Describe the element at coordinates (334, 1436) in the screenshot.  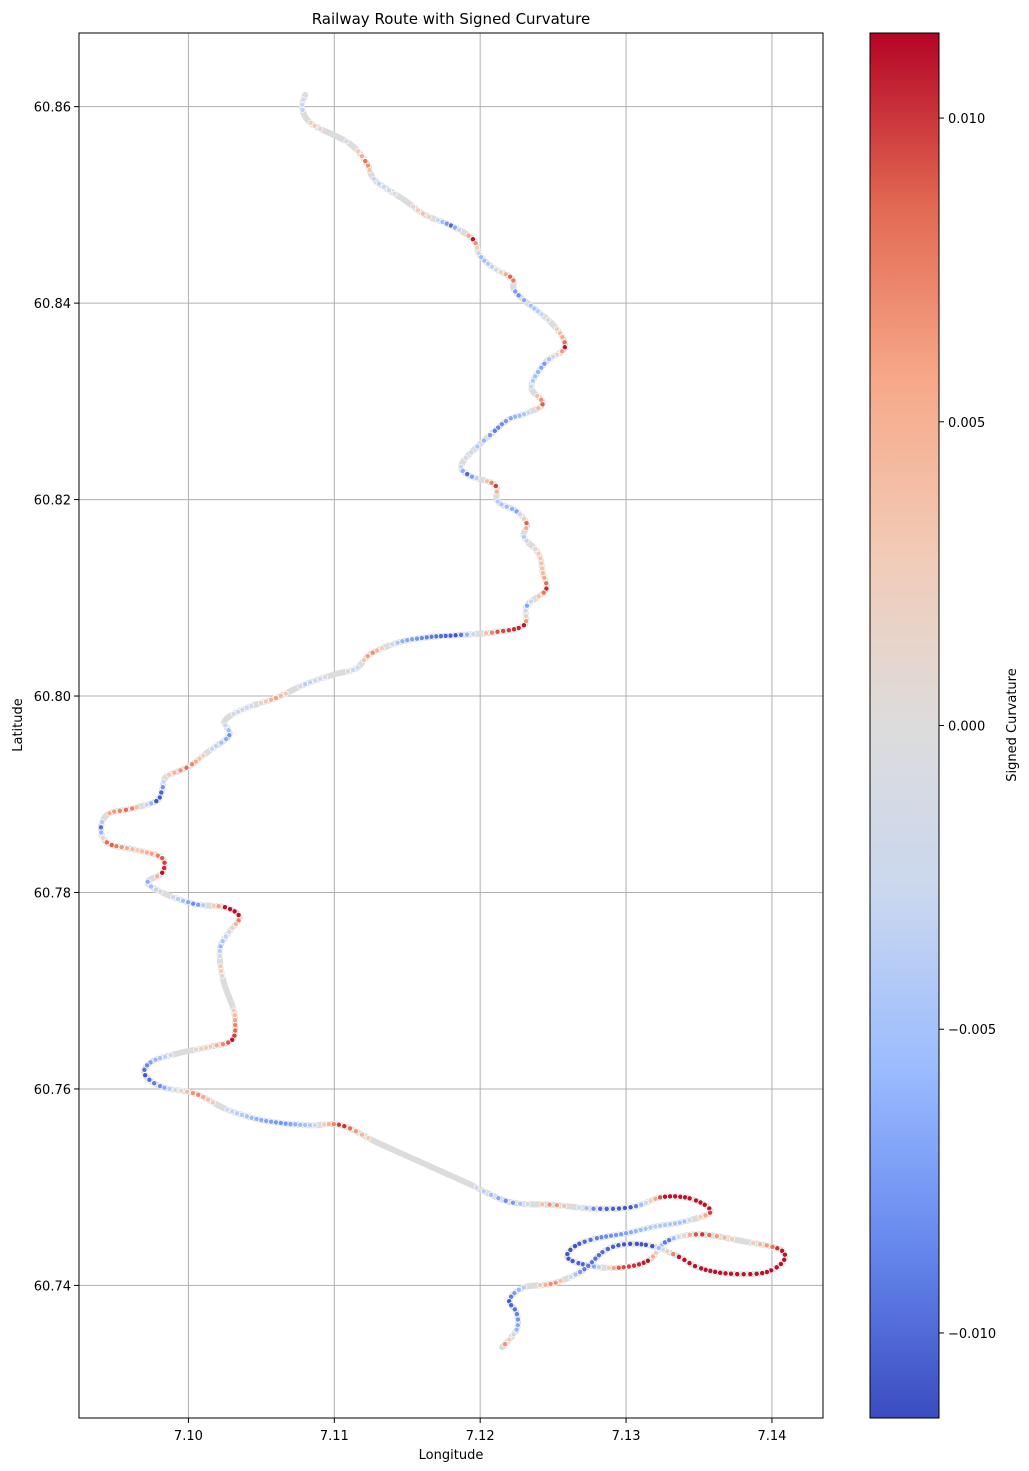
I see `x-tick-label: 7.11` at that location.